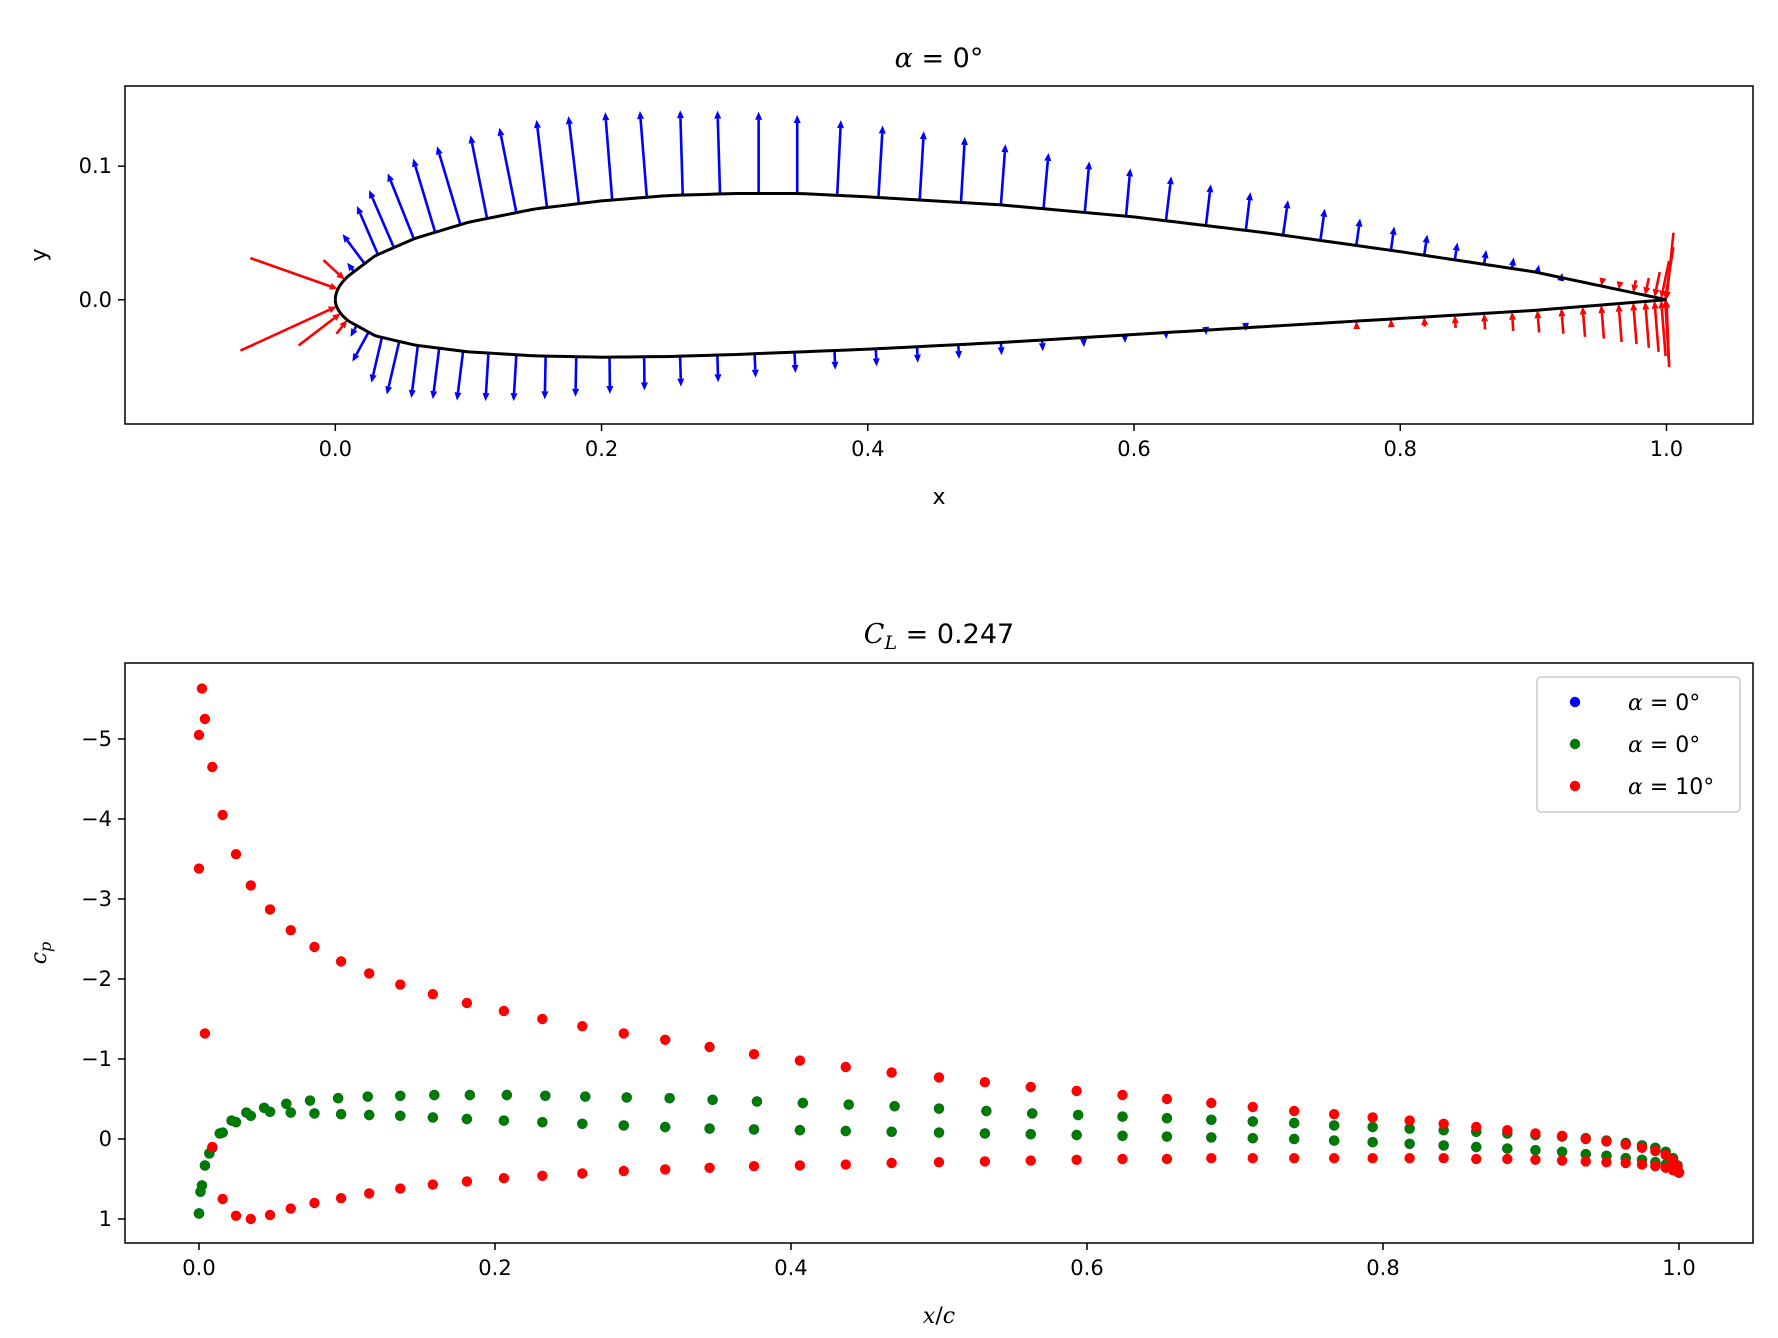 The width and height of the screenshot is (1778, 1338). Describe the element at coordinates (103, 979) in the screenshot. I see `bottom-y-ticks: −5 −4 −3 −2 −1 0 1` at that location.